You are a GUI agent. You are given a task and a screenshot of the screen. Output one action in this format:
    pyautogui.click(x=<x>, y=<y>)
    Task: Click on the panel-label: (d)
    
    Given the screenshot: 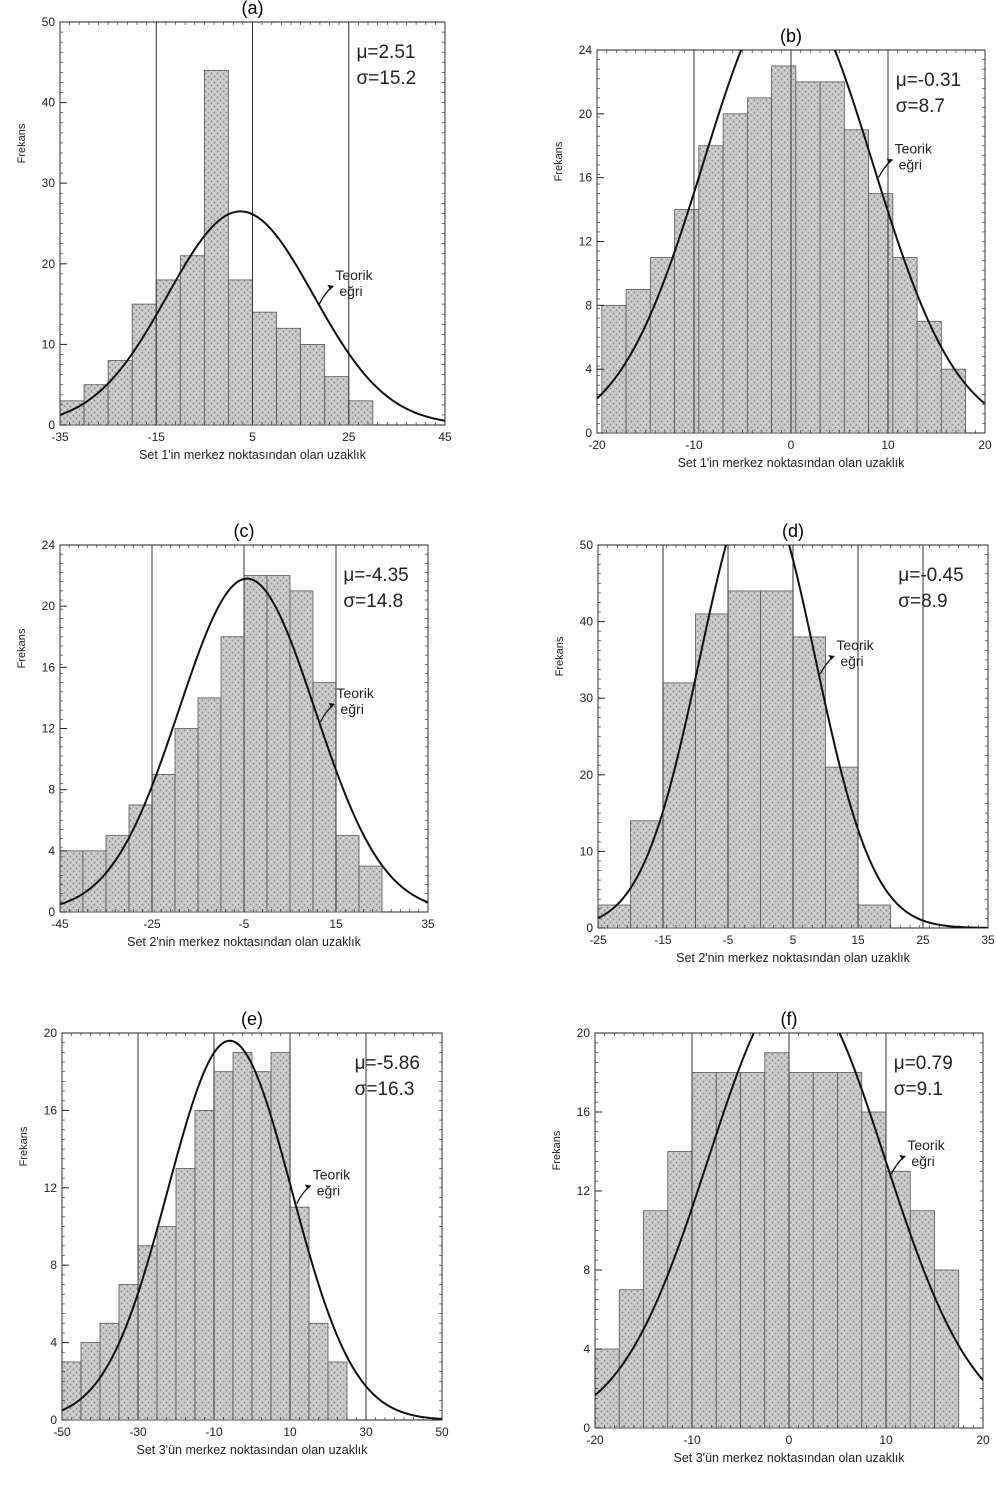 What is the action you would take?
    pyautogui.click(x=793, y=531)
    